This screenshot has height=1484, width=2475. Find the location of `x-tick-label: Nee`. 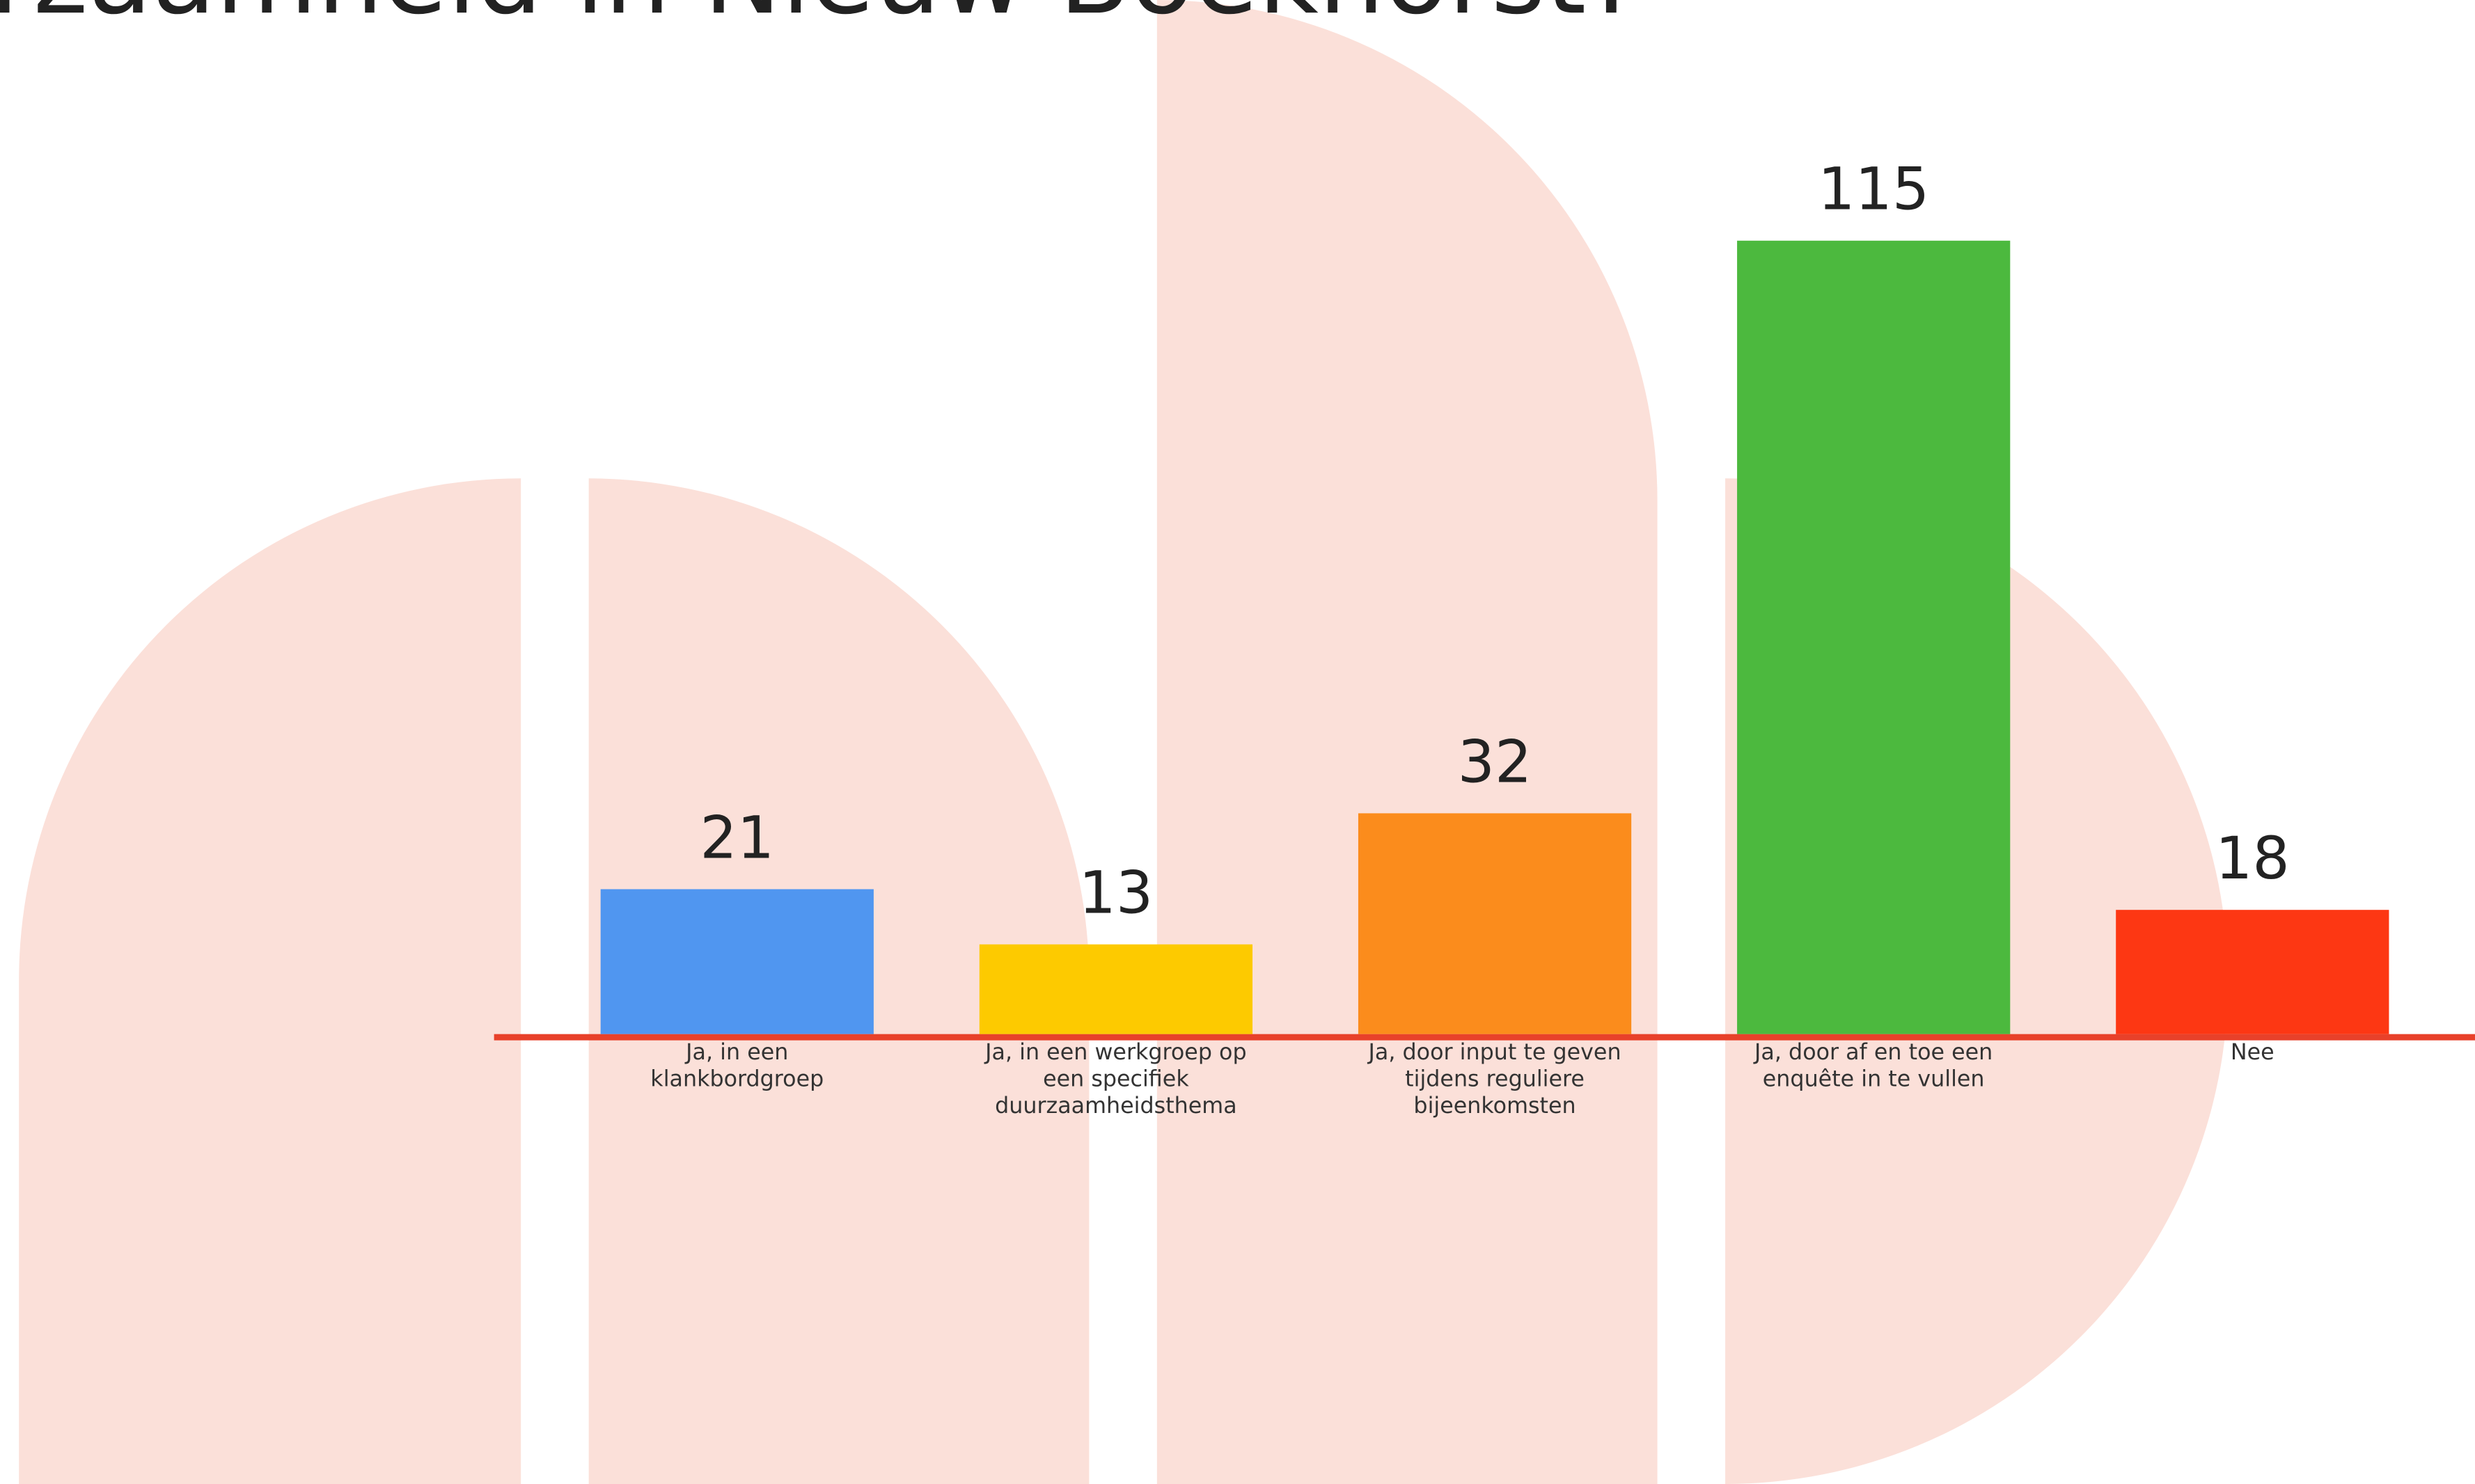

x-tick-label: Nee is located at coordinates (2252, 1053).